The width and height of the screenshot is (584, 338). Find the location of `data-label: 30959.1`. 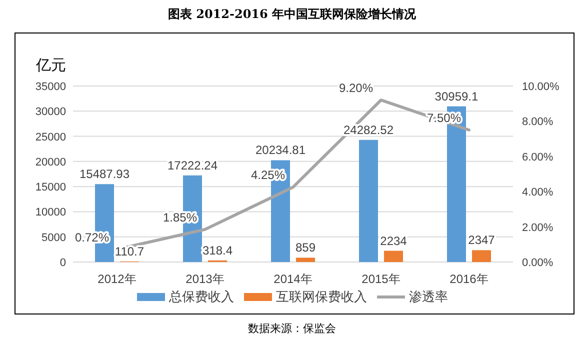

data-label: 30959.1 is located at coordinates (456, 96).